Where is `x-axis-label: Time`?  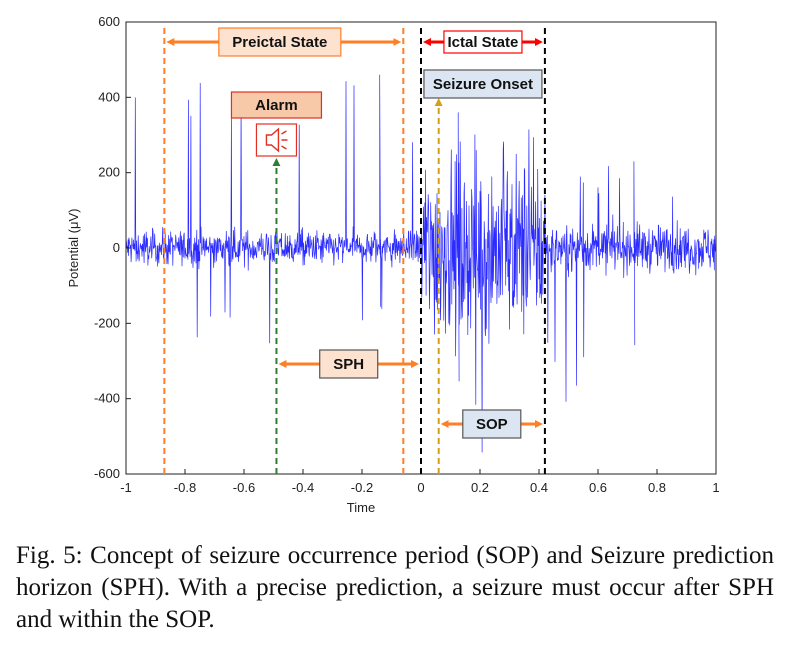 x-axis-label: Time is located at coordinates (361, 507).